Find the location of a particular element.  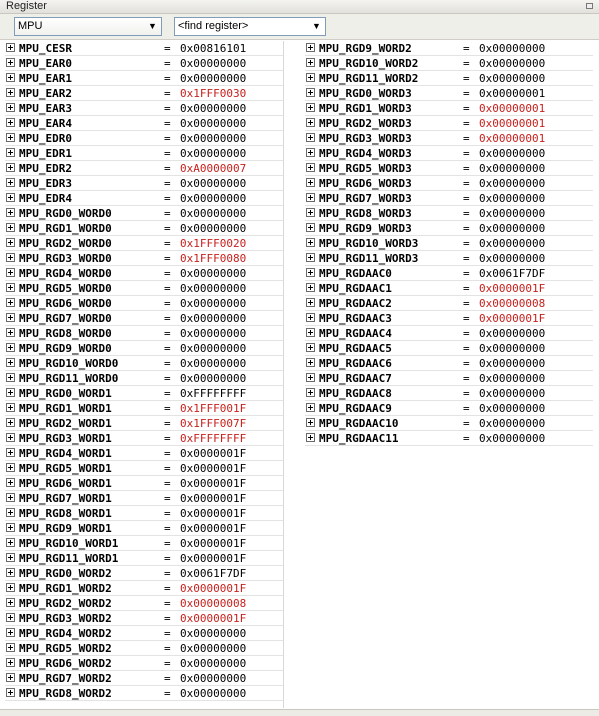

register-row: MPU_RGD2_WORD0 = 0x1FFF0020 is located at coordinates (144, 243).